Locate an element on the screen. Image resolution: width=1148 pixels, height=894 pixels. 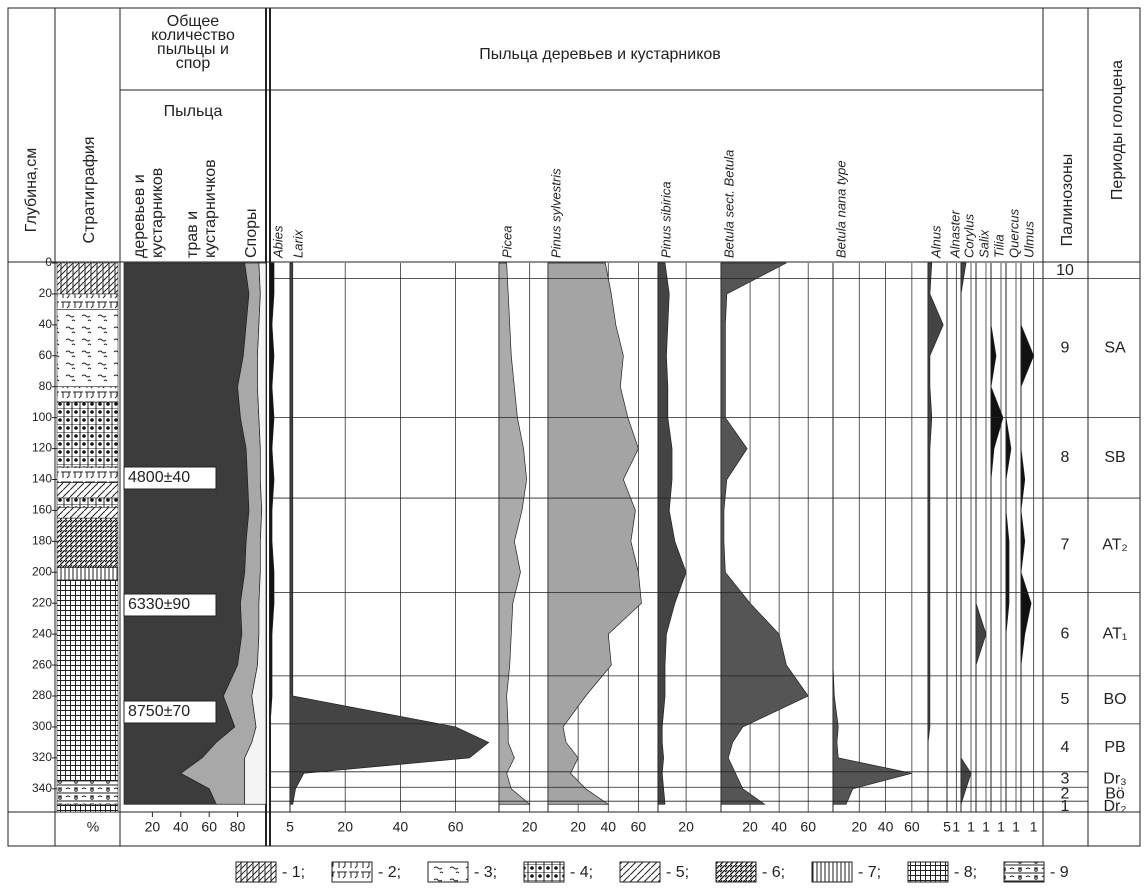
zone-label: 9 is located at coordinates (1065, 347).